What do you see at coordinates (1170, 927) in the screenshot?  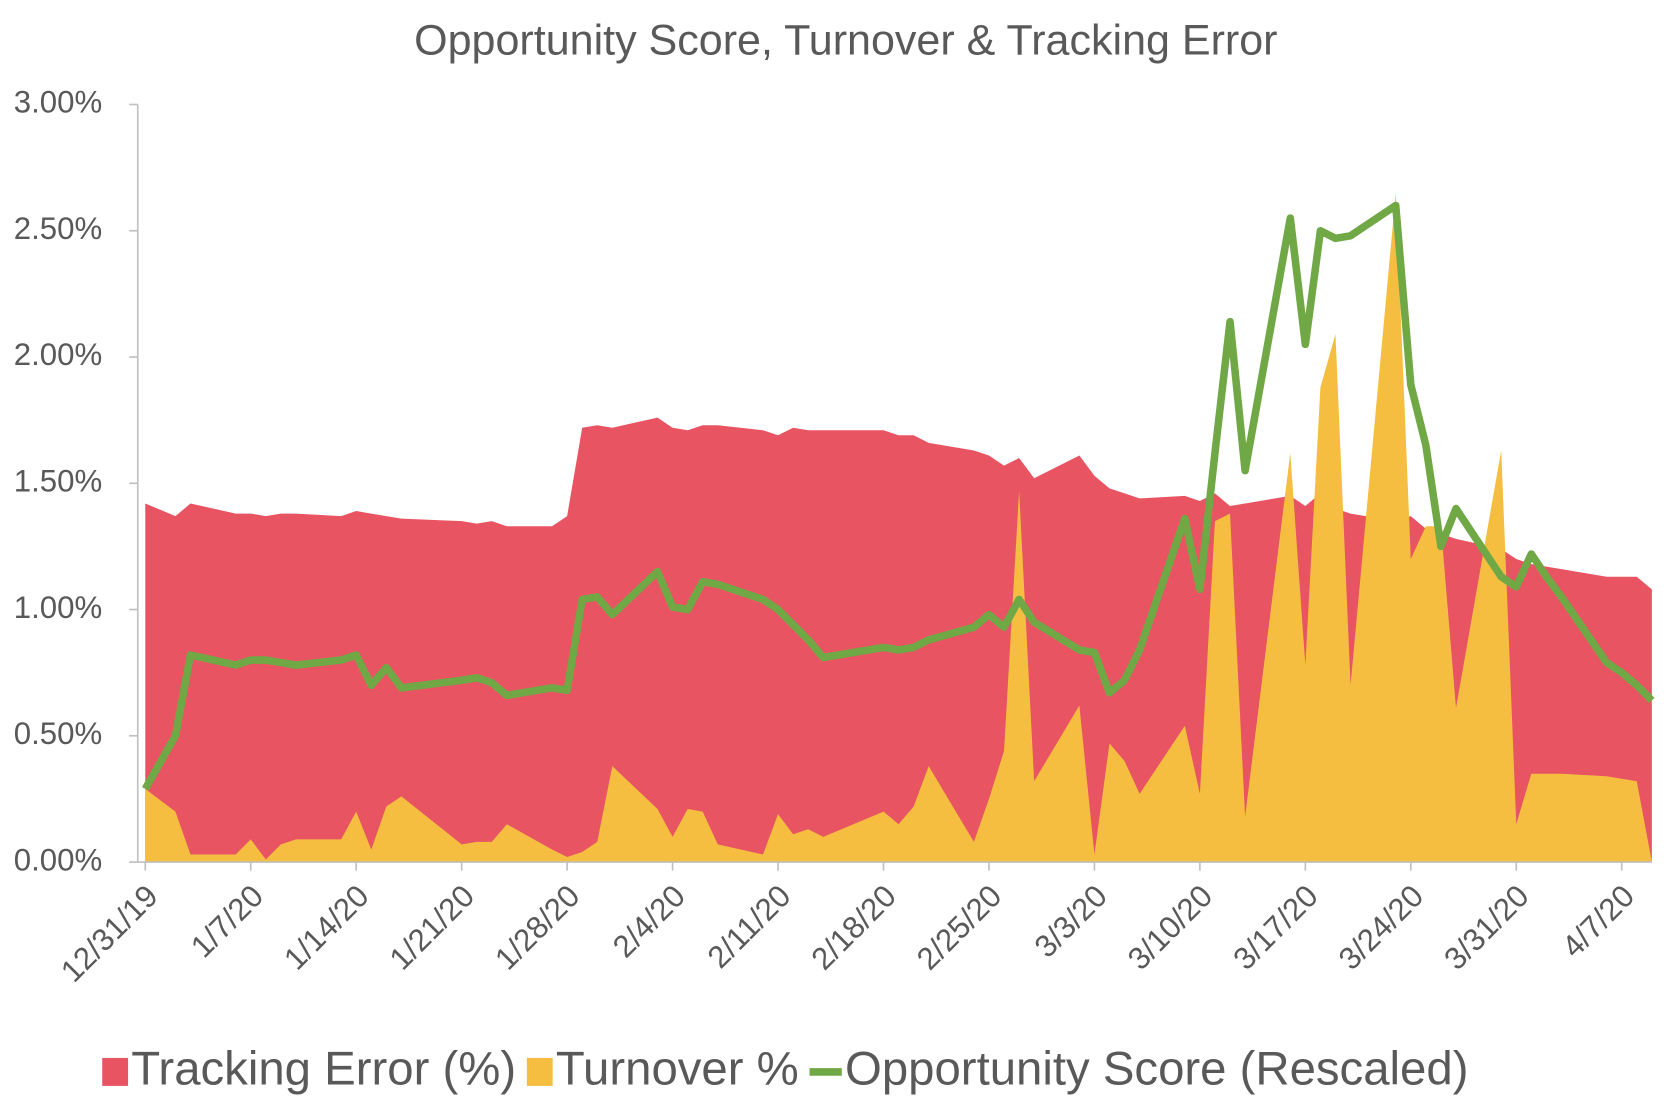 I see `x-tick-label: 3/10/20` at bounding box center [1170, 927].